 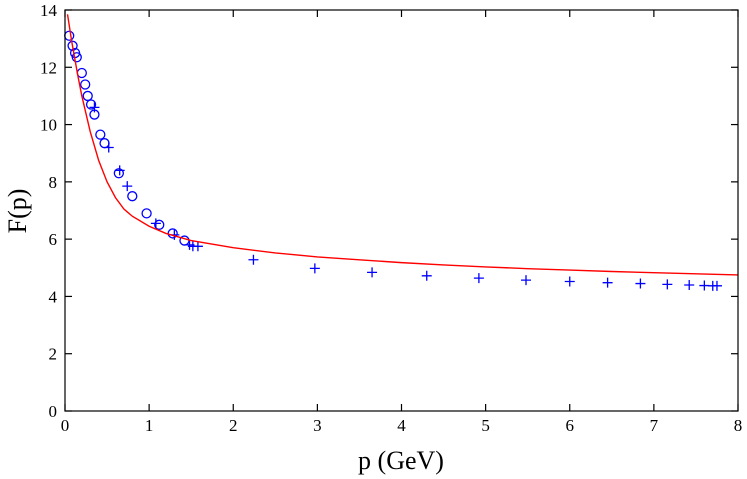 I want to click on y-tick-label: 0, so click(x=53, y=411).